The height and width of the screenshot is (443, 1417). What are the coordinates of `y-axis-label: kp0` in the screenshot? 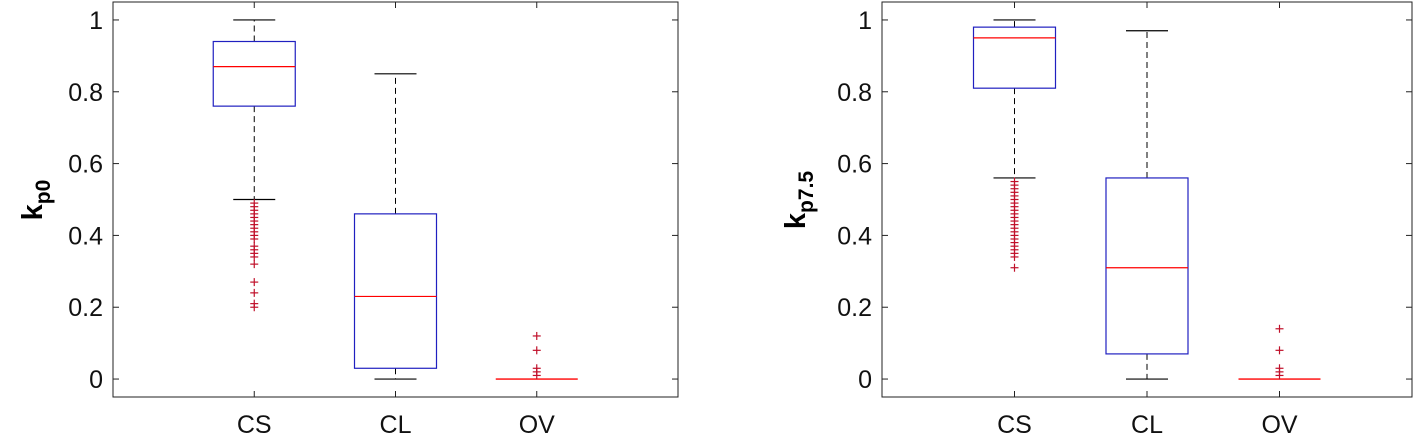 It's located at (36, 200).